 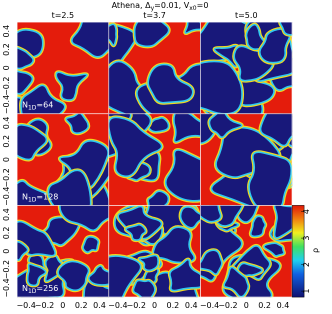 I want to click on row-label-rest: =64, so click(x=44, y=105).